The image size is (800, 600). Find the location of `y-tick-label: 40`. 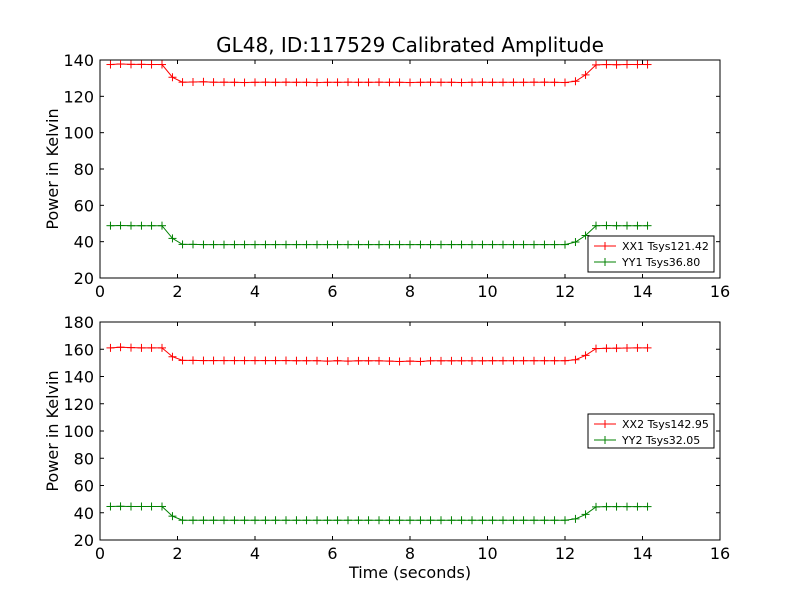

y-tick-label: 40 is located at coordinates (84, 242).